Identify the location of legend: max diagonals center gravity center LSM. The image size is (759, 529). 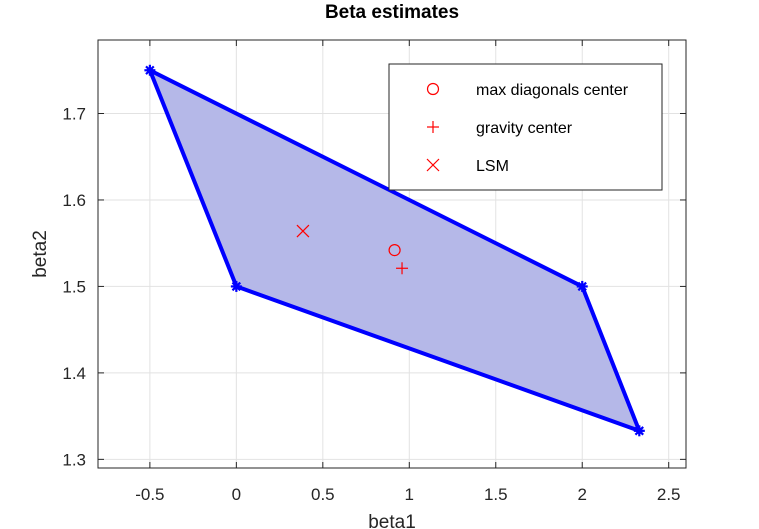
(525, 127).